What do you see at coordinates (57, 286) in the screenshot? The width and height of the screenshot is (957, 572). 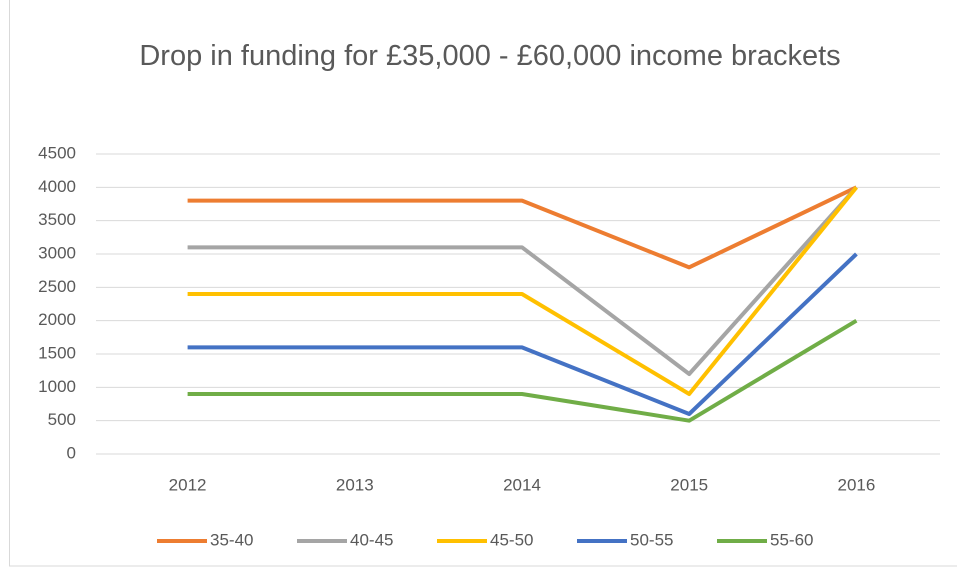 I see `y-tick-label: 2500` at bounding box center [57, 286].